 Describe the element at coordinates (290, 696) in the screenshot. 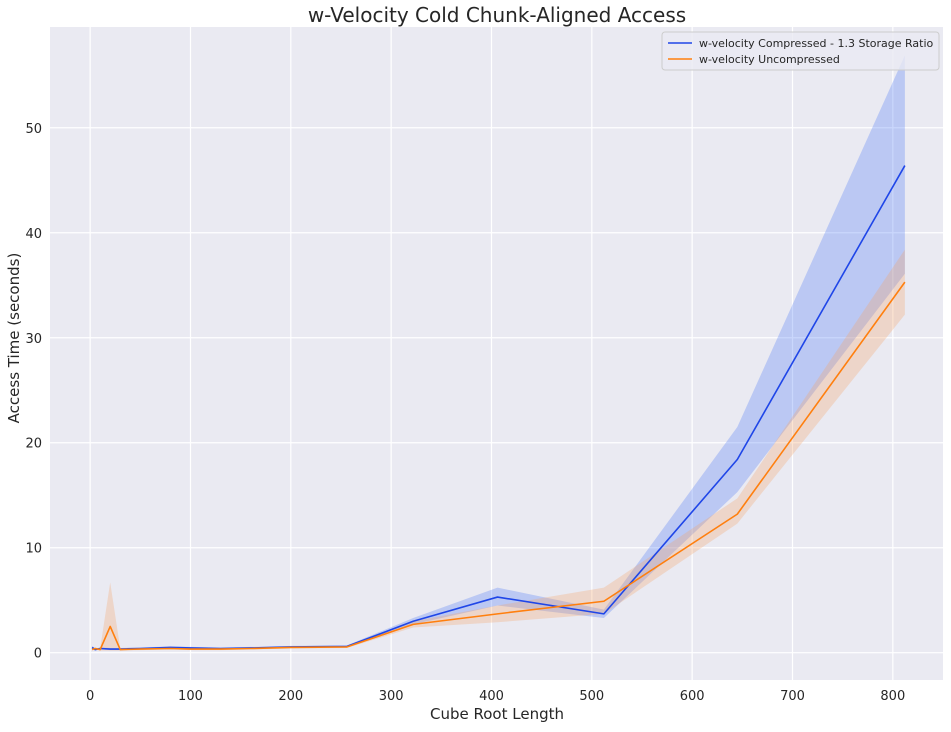

I see `x-tick-label: 200` at that location.